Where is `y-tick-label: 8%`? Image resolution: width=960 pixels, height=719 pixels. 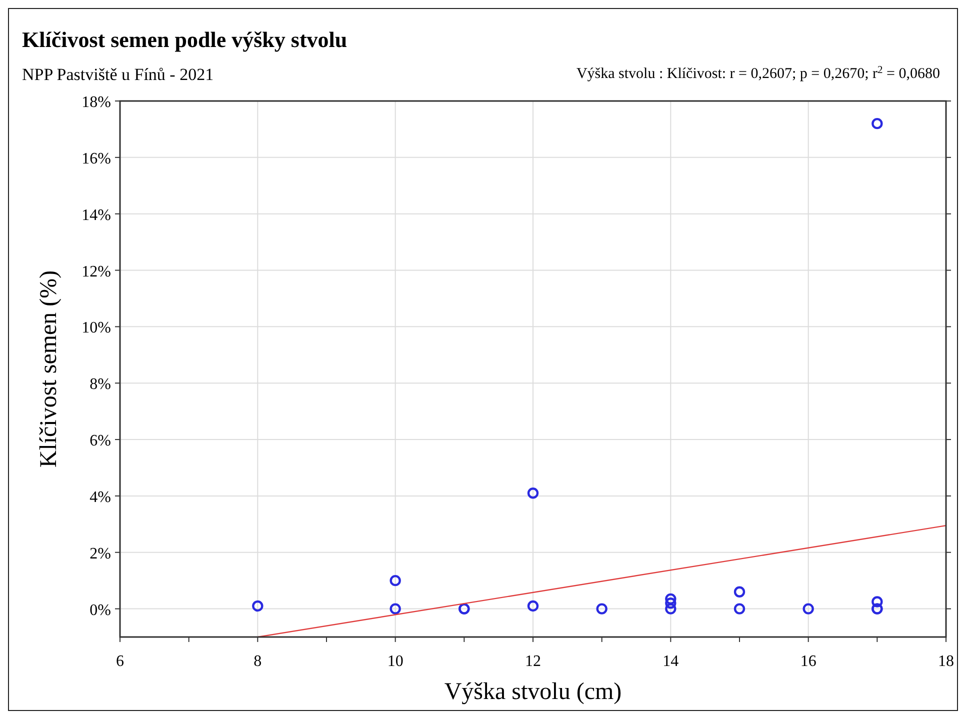
y-tick-label: 8% is located at coordinates (100, 385).